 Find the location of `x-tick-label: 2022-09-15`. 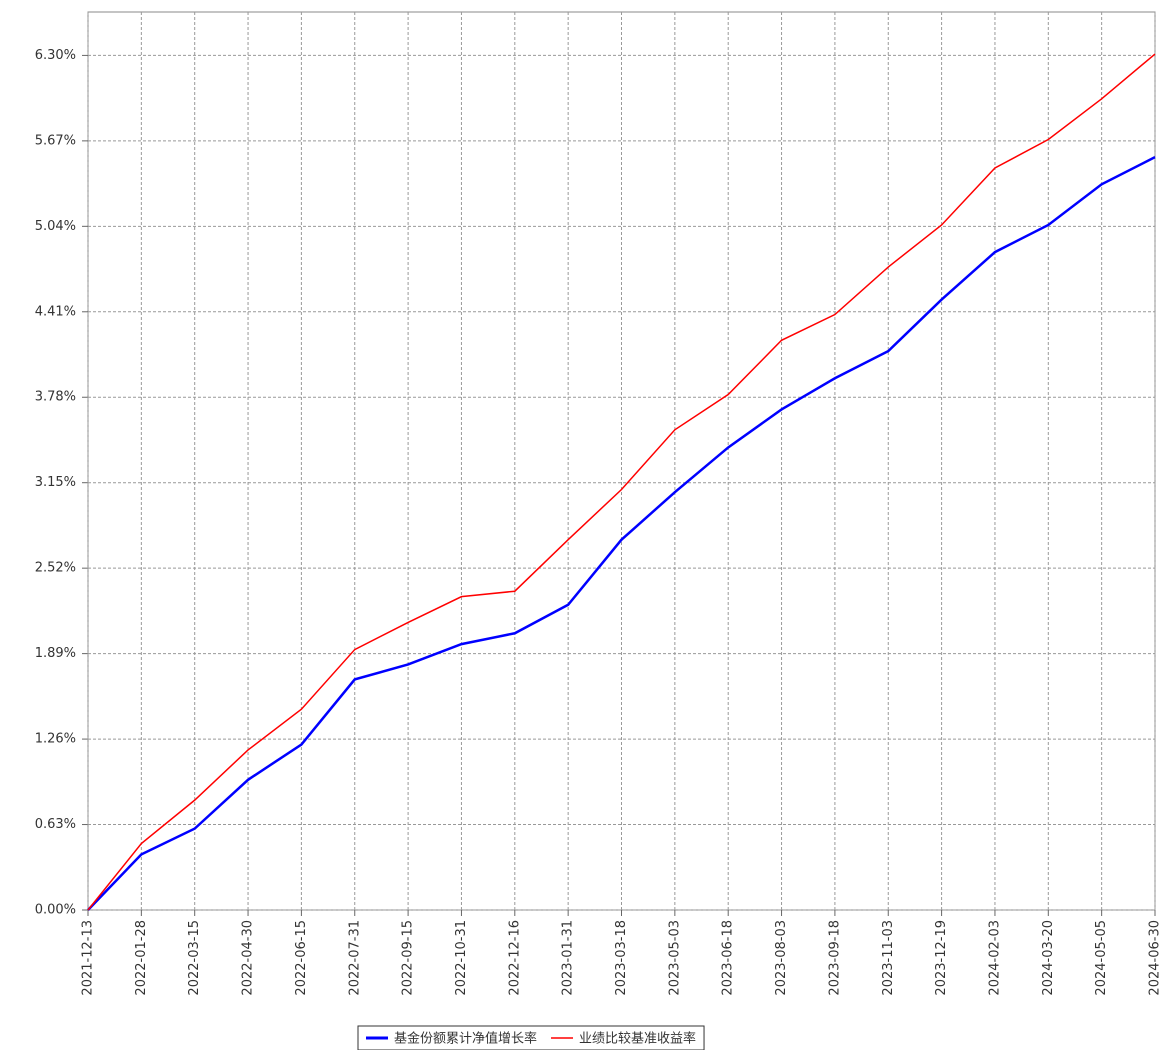

x-tick-label: 2022-09-15 is located at coordinates (408, 958).